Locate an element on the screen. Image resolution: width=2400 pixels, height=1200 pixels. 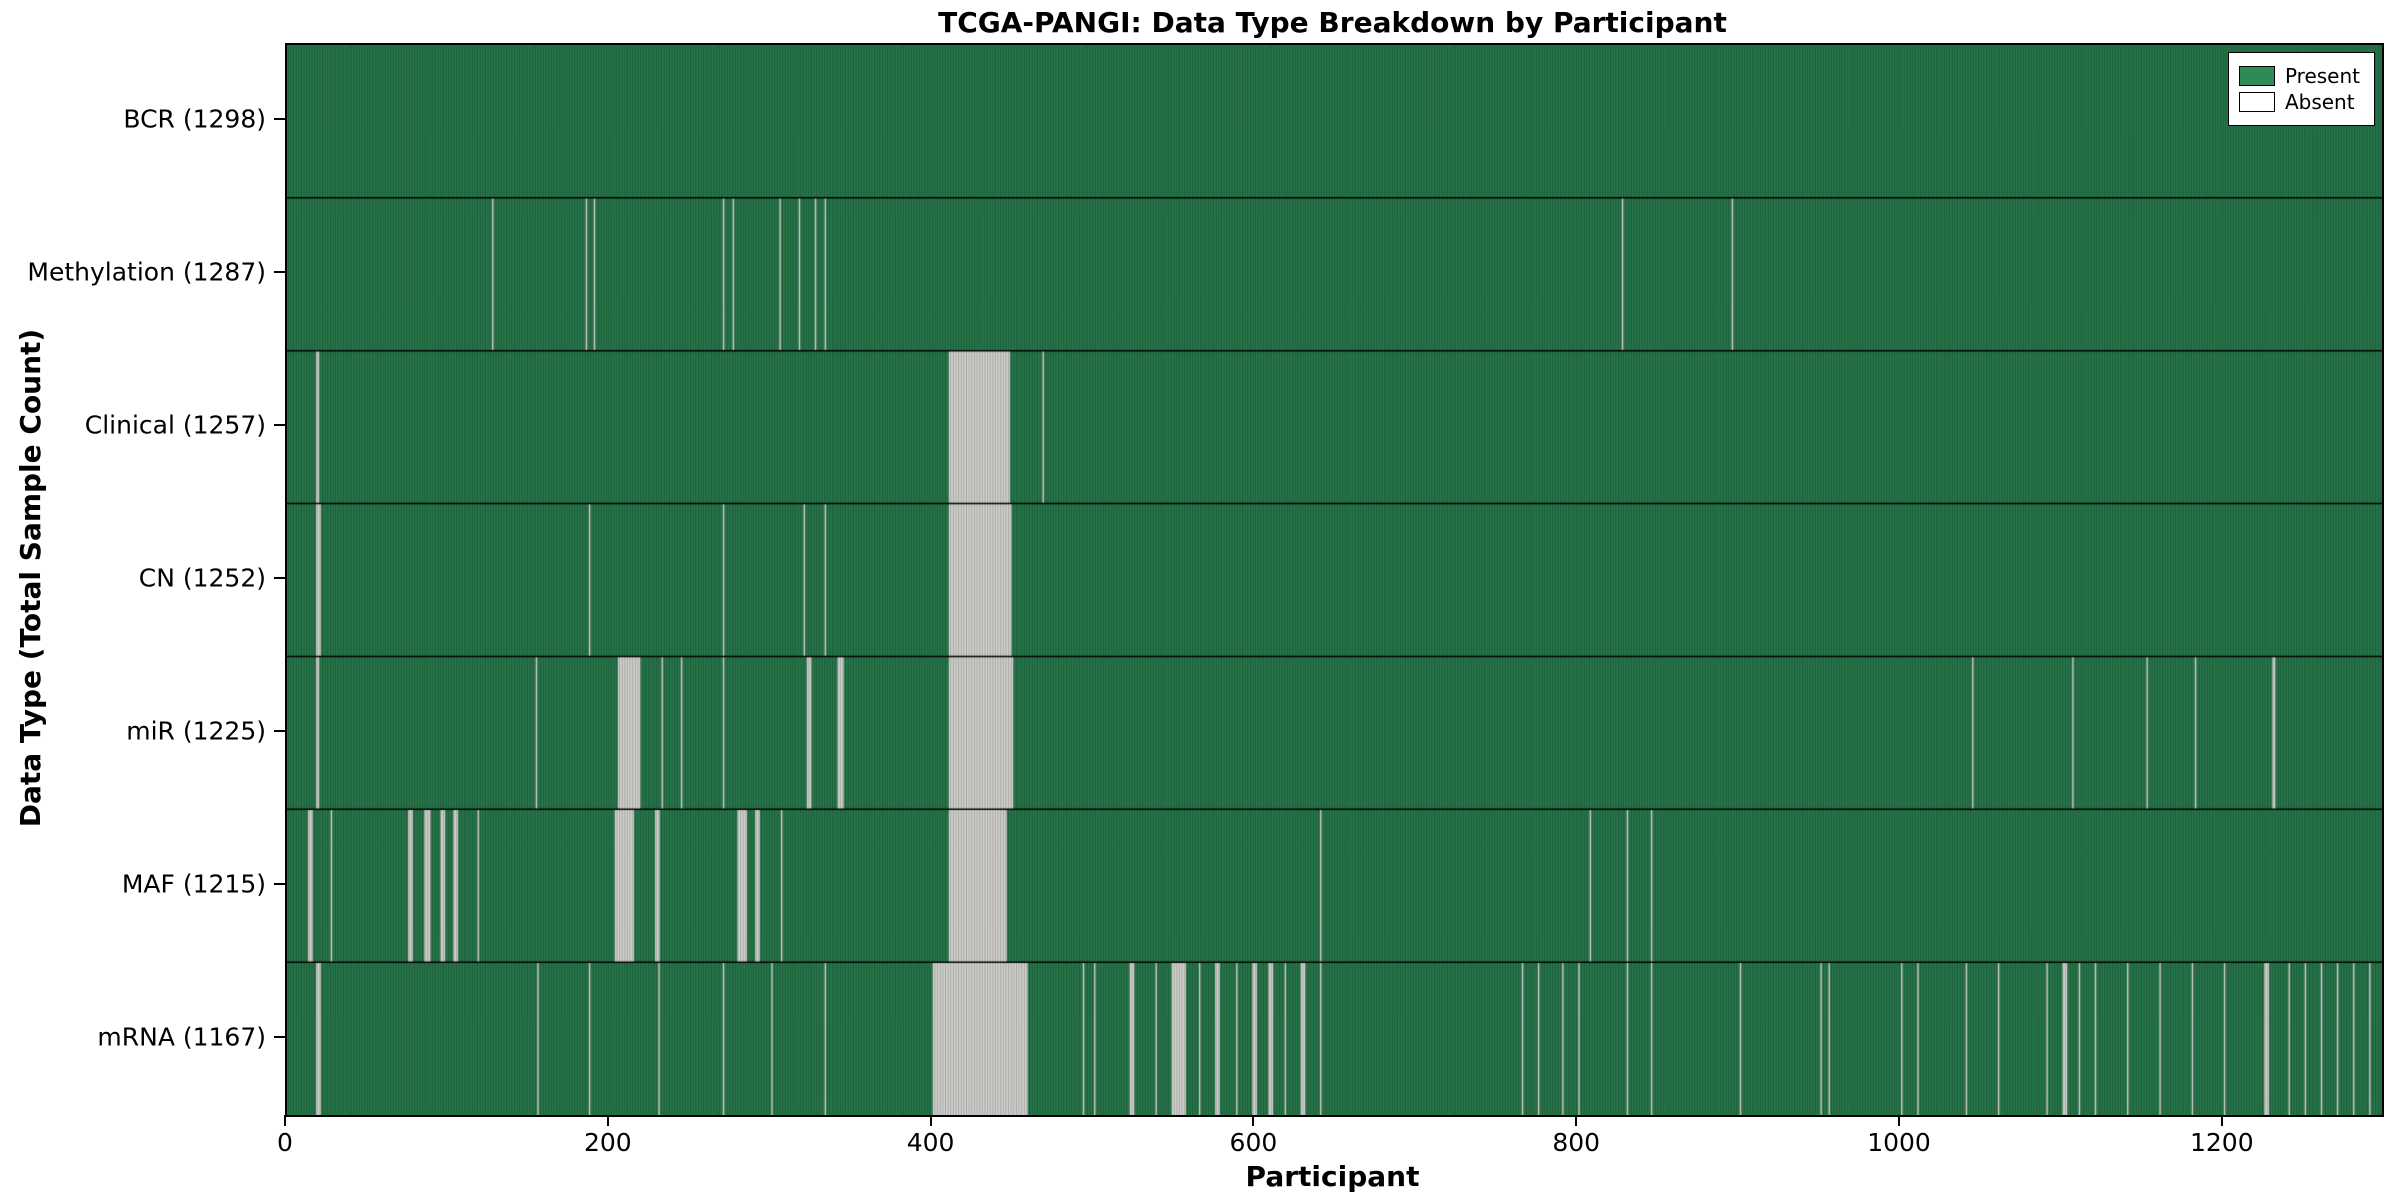
x-tick-label-800: 800 is located at coordinates (1576, 1142).